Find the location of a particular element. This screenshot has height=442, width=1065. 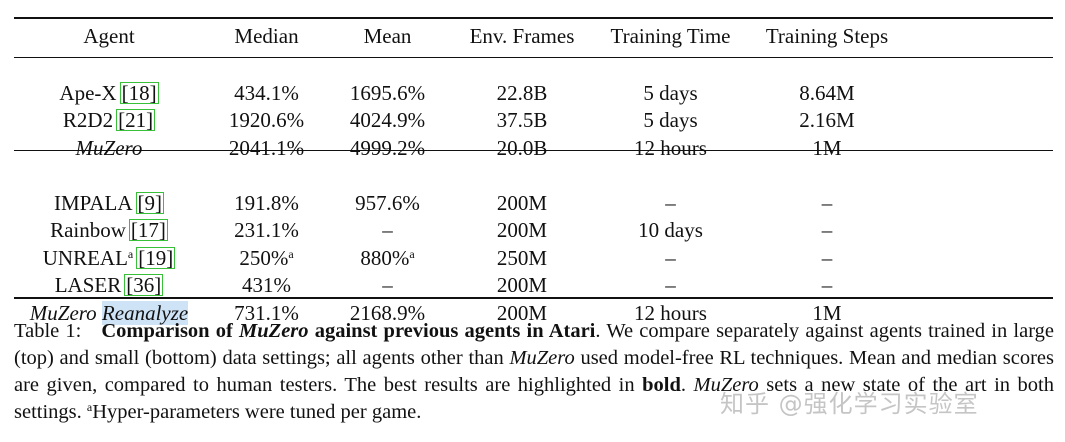

table-bottom-rule is located at coordinates (533, 298).